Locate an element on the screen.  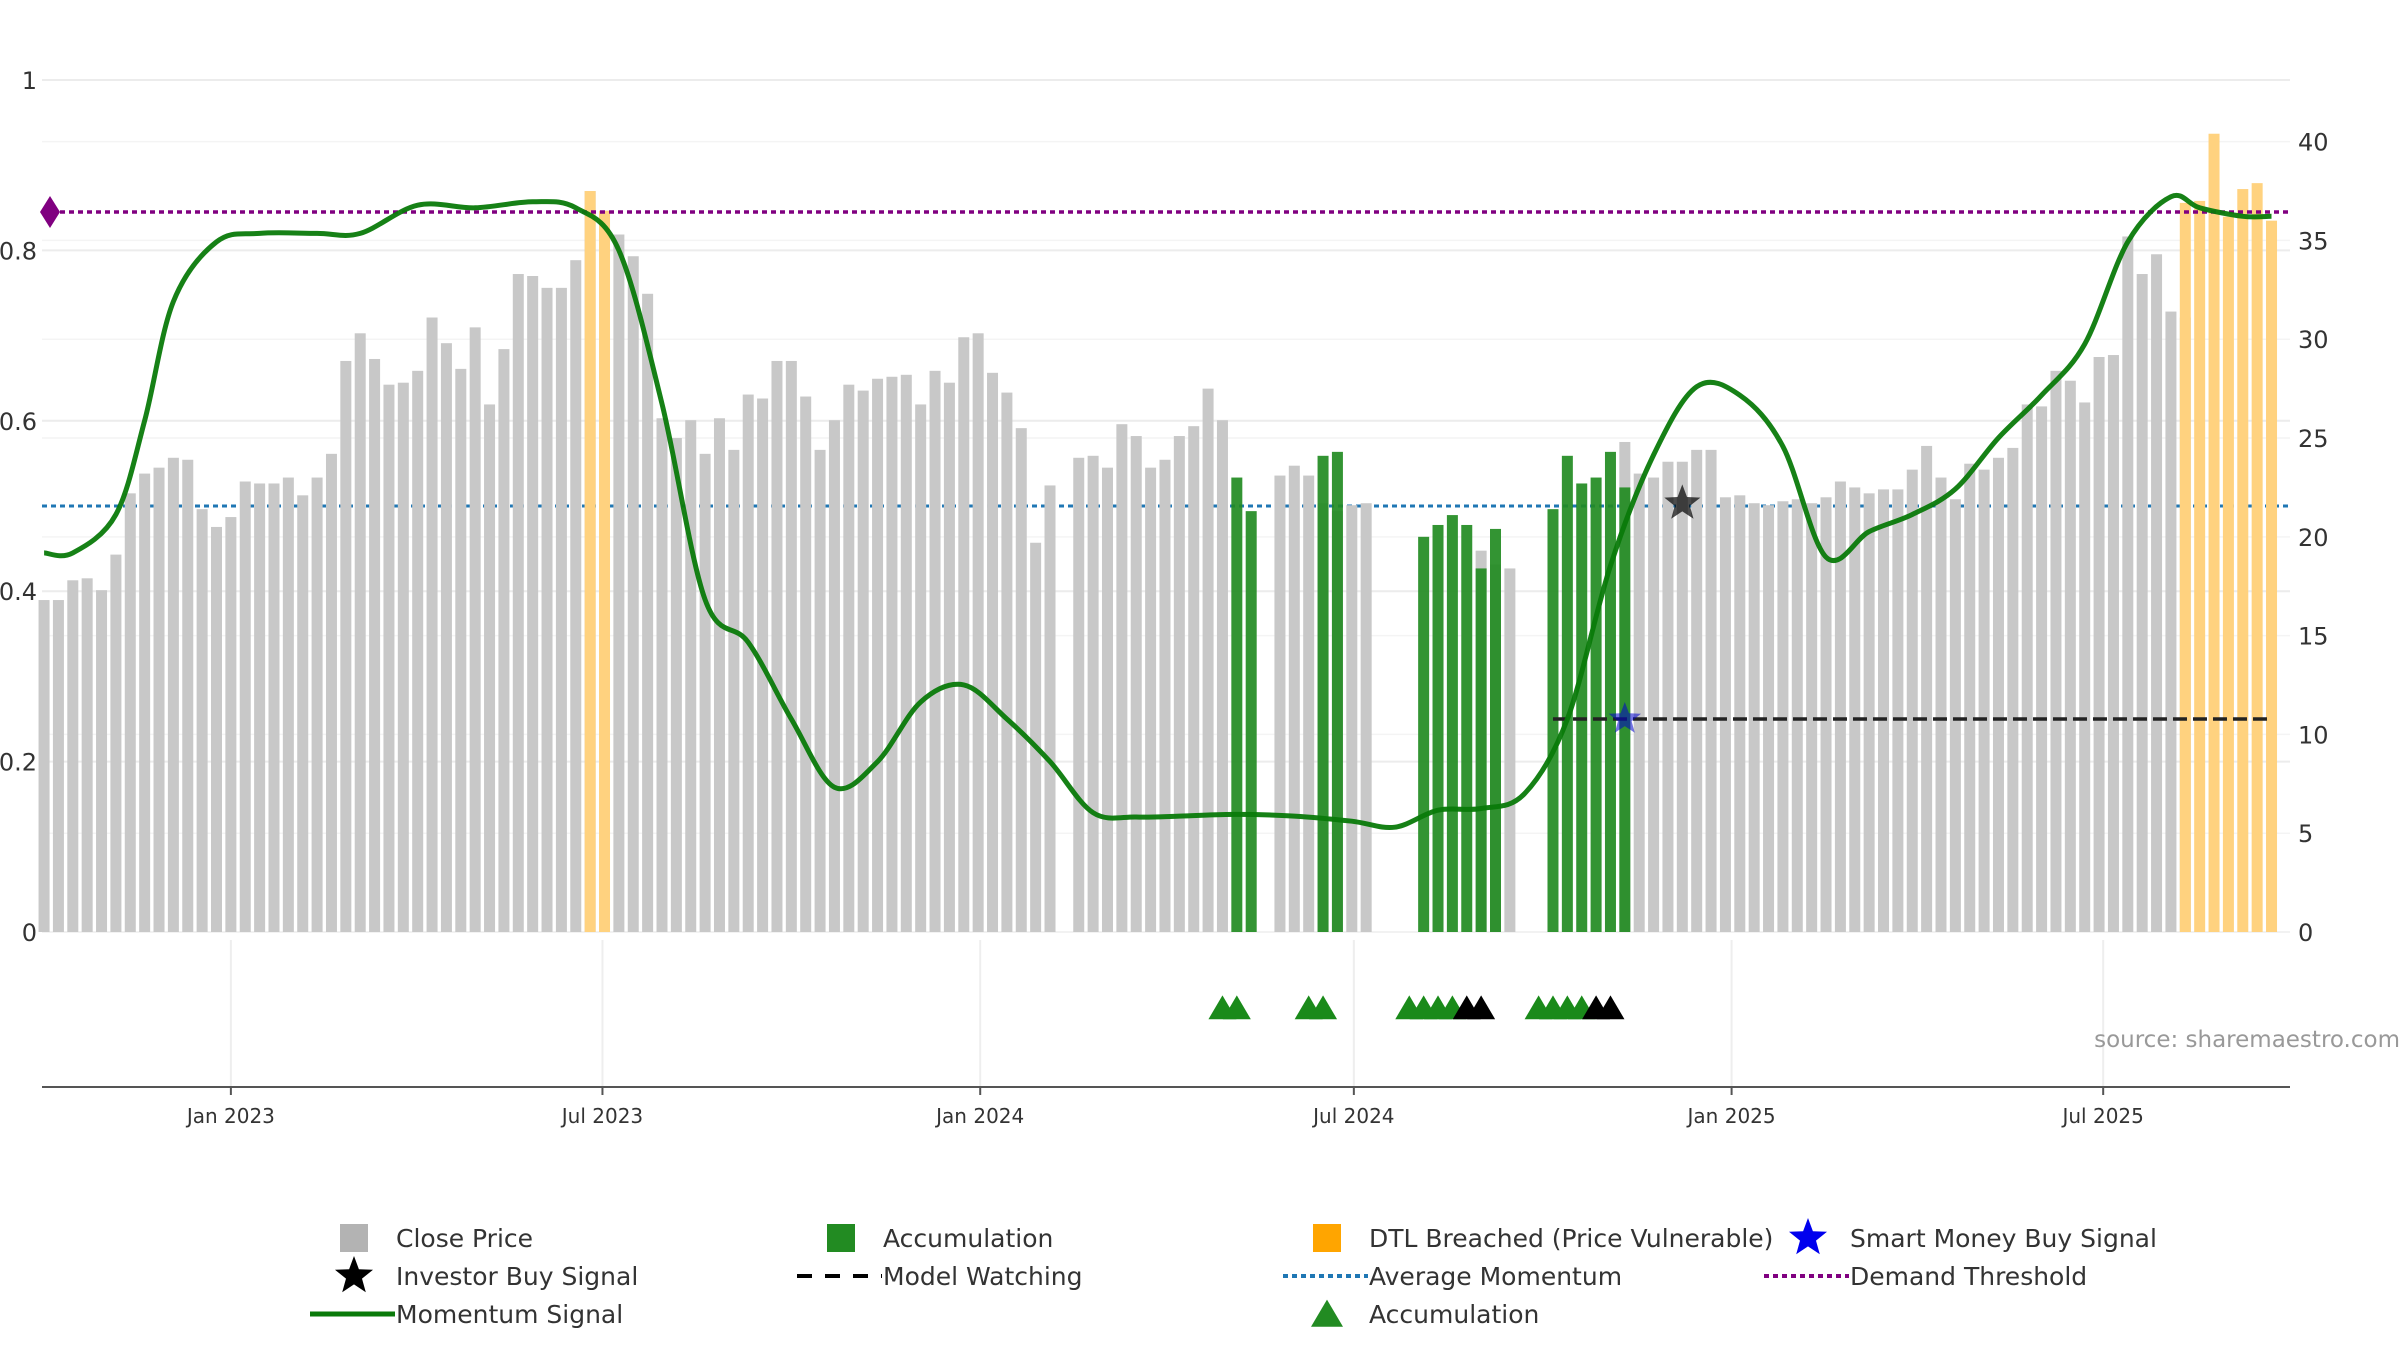
y-right-tick-label: 30 is located at coordinates (2313, 340).